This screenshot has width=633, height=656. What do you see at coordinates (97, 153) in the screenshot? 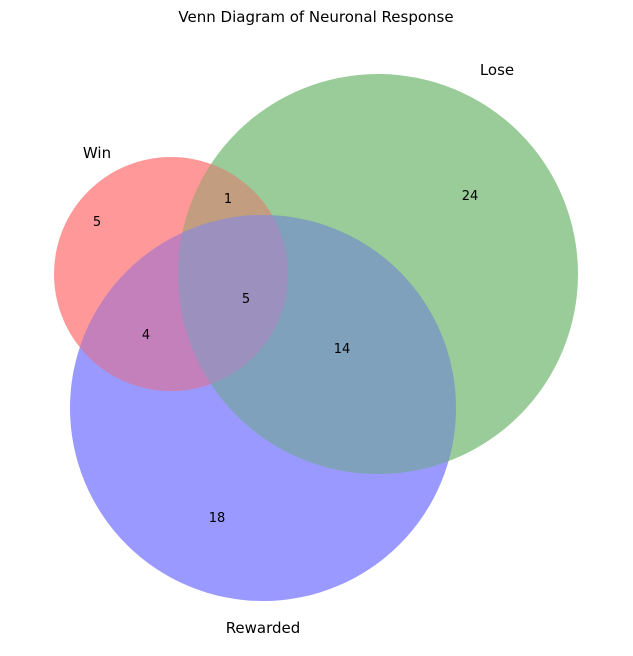
I see `set-label-win: Win` at bounding box center [97, 153].